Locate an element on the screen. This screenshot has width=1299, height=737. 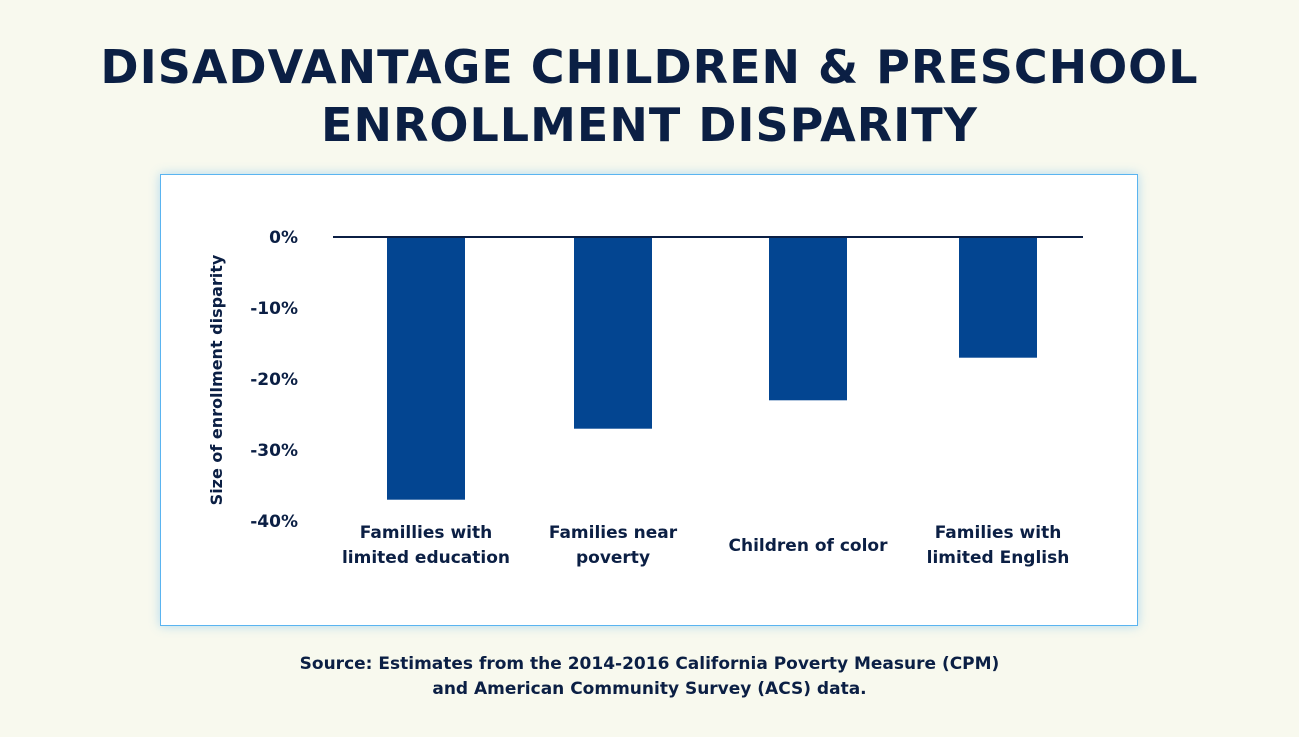
x-category-label: Famillies with is located at coordinates (426, 533).